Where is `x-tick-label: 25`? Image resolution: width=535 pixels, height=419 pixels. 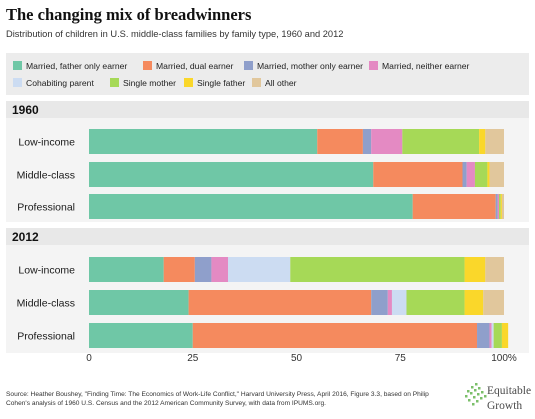 x-tick-label: 25 is located at coordinates (193, 358).